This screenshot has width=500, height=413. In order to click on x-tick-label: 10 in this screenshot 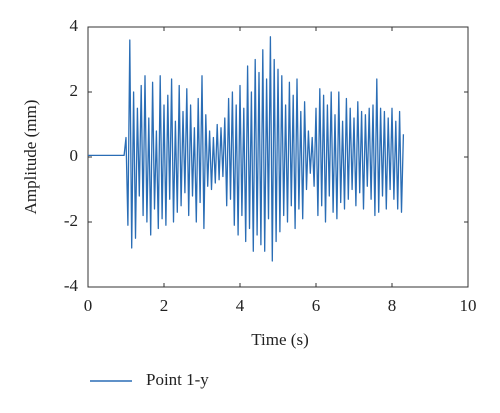, I will do `click(468, 305)`.